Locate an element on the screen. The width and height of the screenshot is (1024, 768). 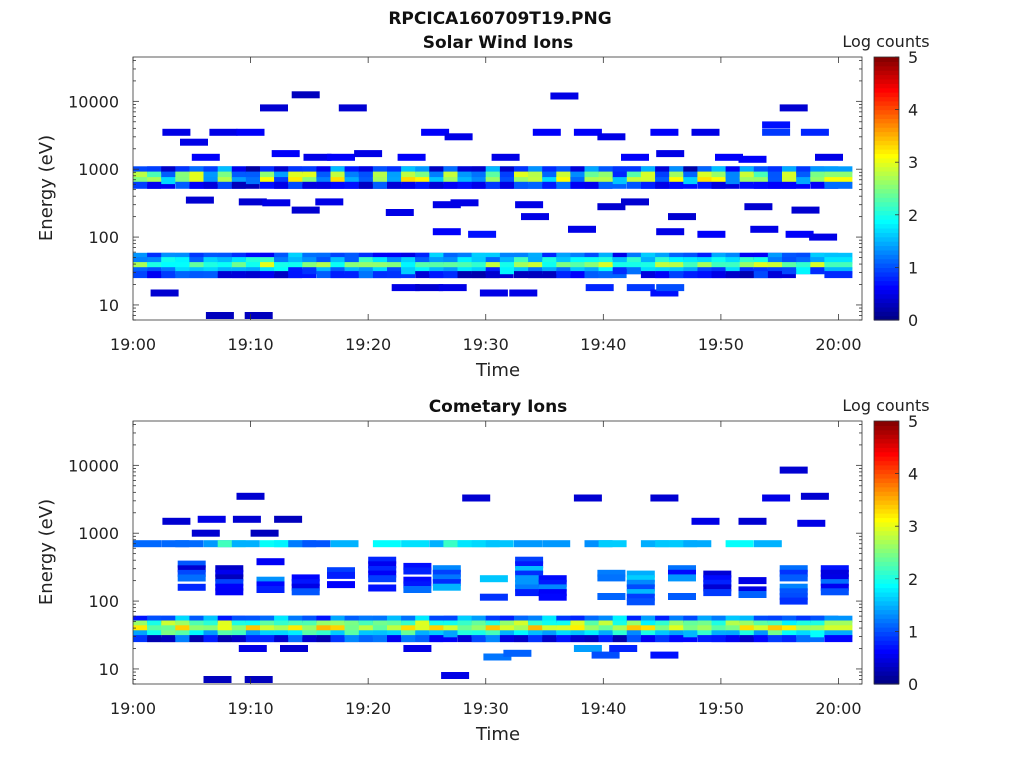
colorbar-label: Log counts is located at coordinates (885, 405).